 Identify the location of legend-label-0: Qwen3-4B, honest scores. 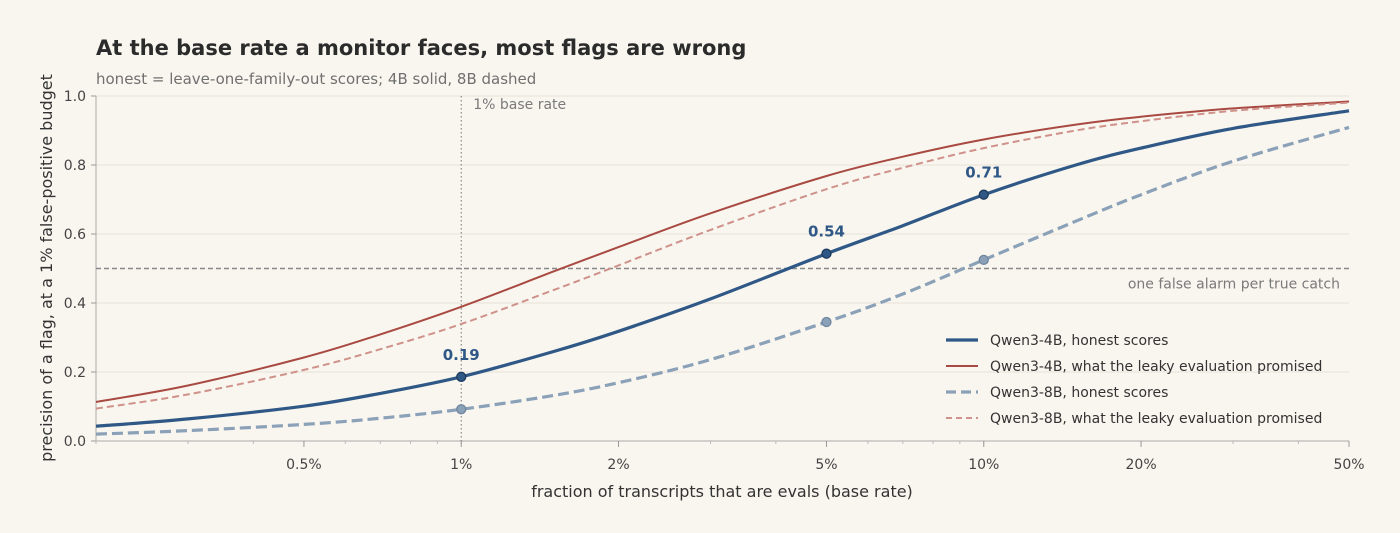
(1079, 341).